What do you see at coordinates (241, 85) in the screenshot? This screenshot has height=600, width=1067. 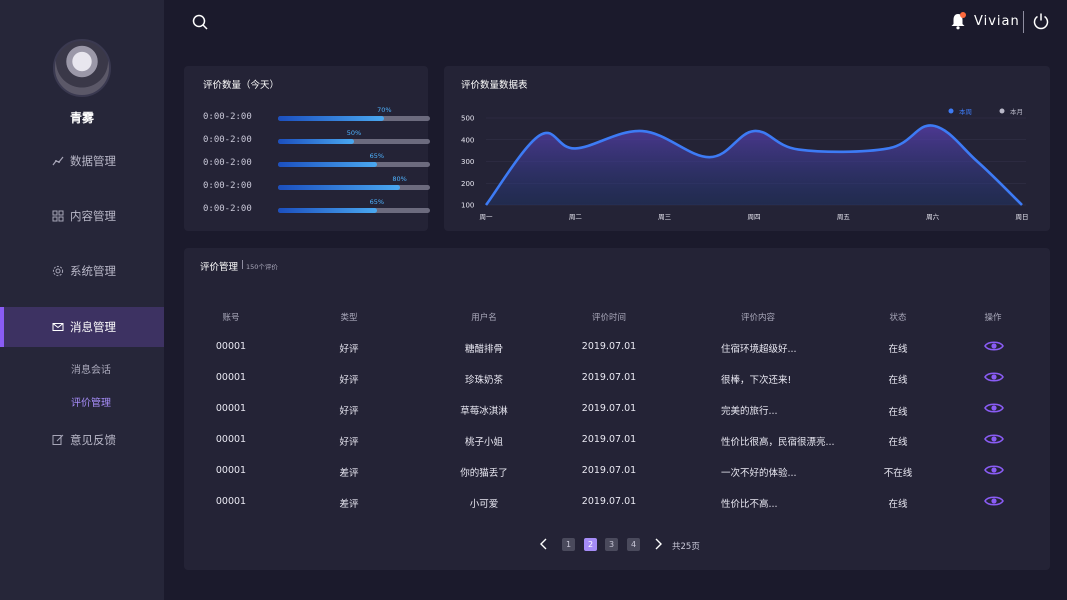 I see `panel-title: 评价数量（今天）` at bounding box center [241, 85].